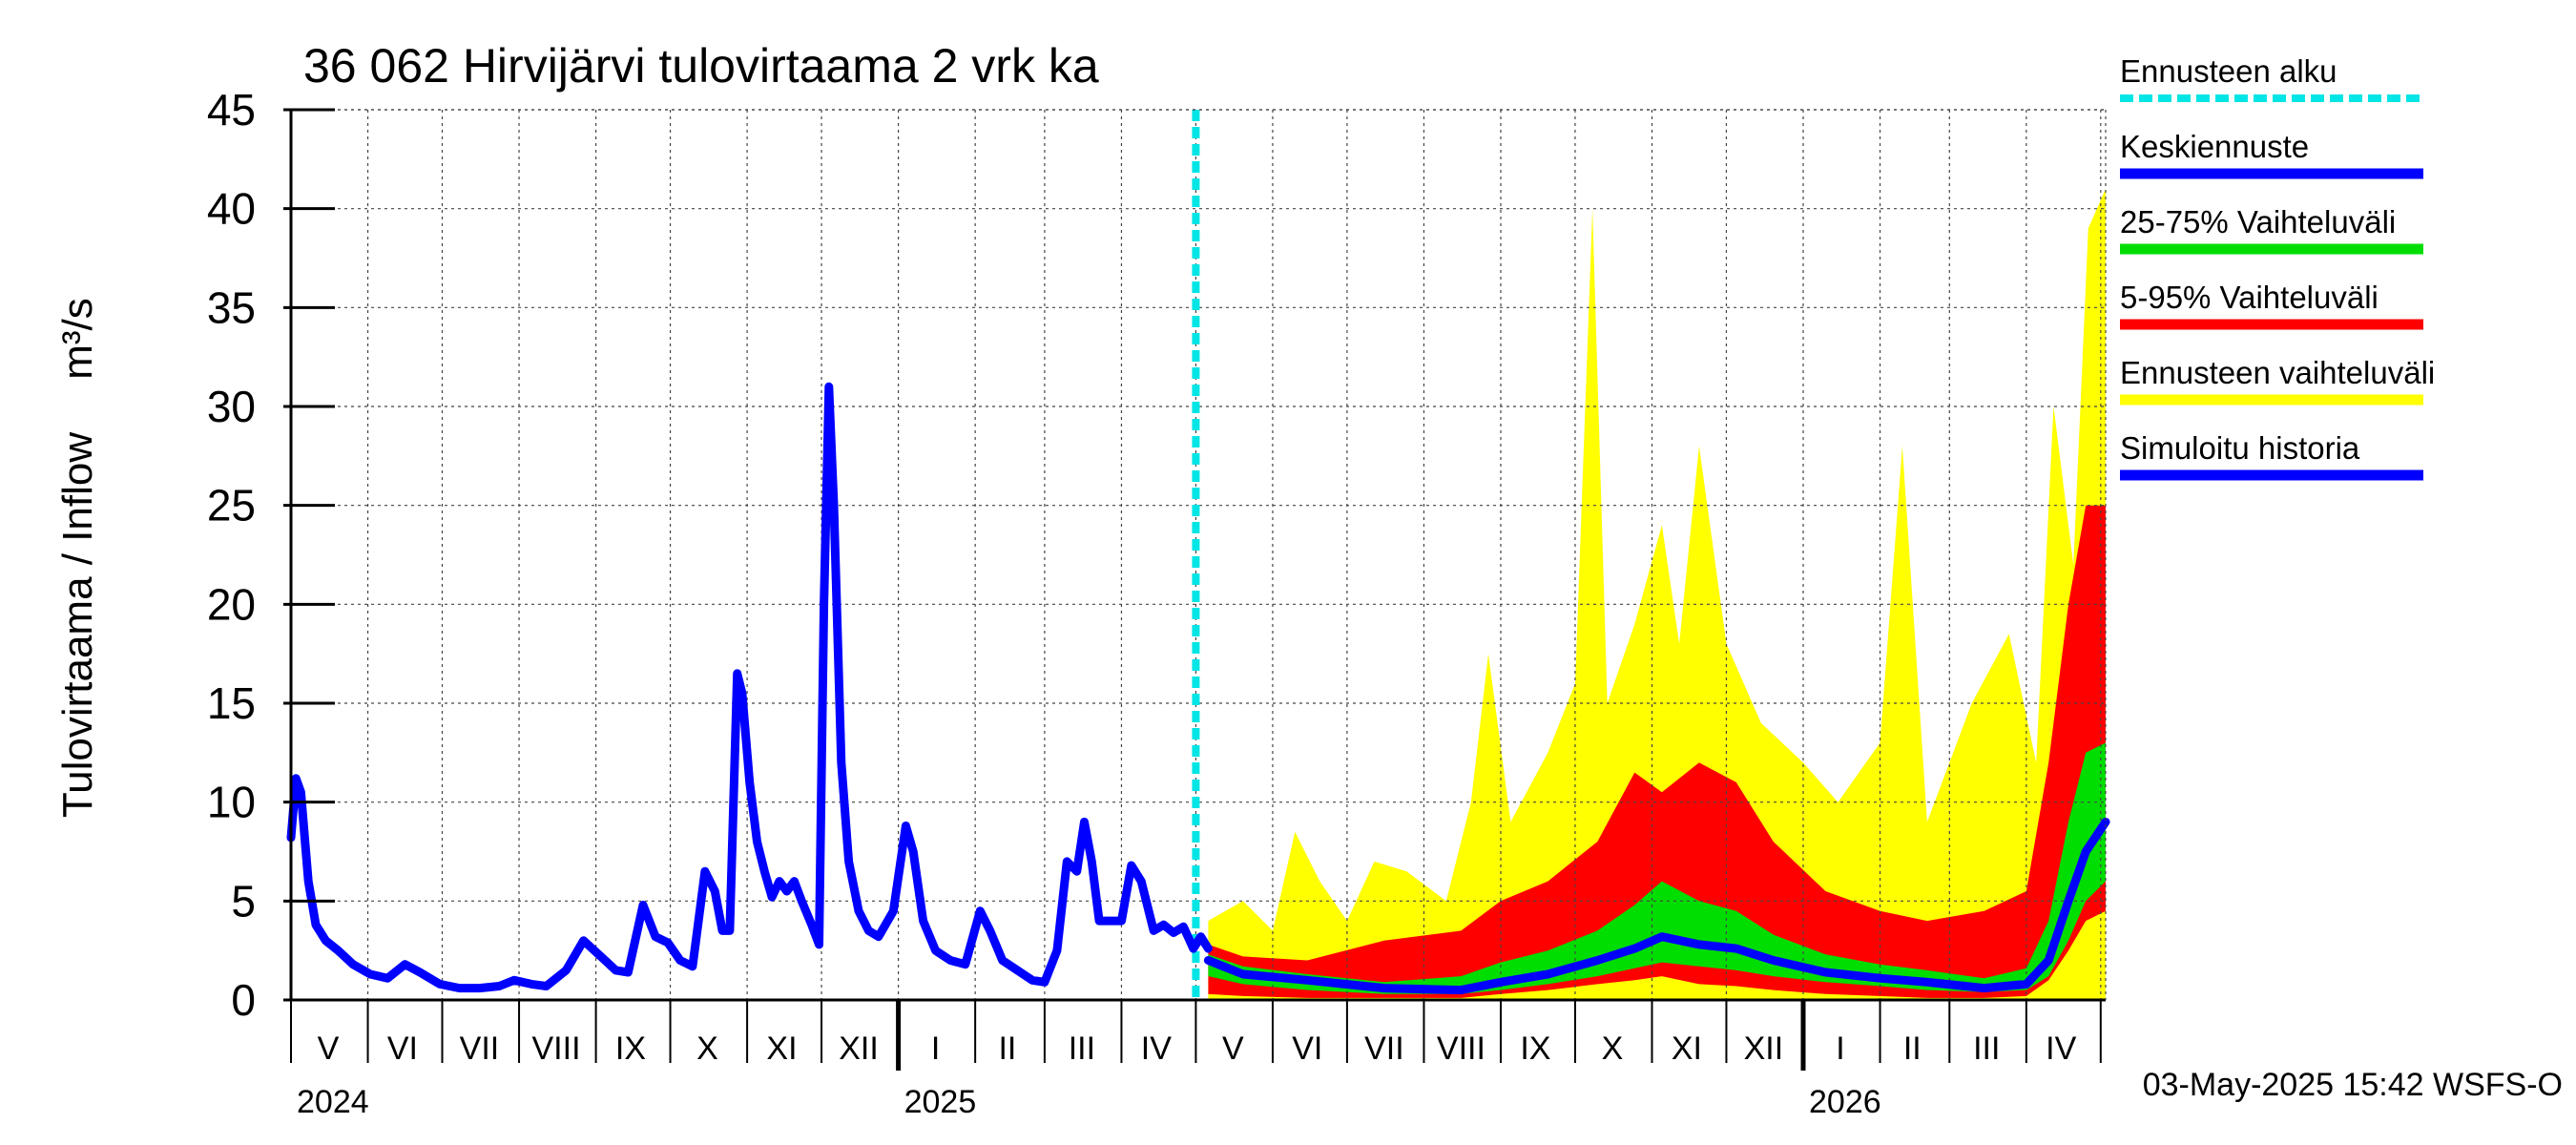 The width and height of the screenshot is (2576, 1145). What do you see at coordinates (231, 506) in the screenshot?
I see `y-tick-label: 25` at bounding box center [231, 506].